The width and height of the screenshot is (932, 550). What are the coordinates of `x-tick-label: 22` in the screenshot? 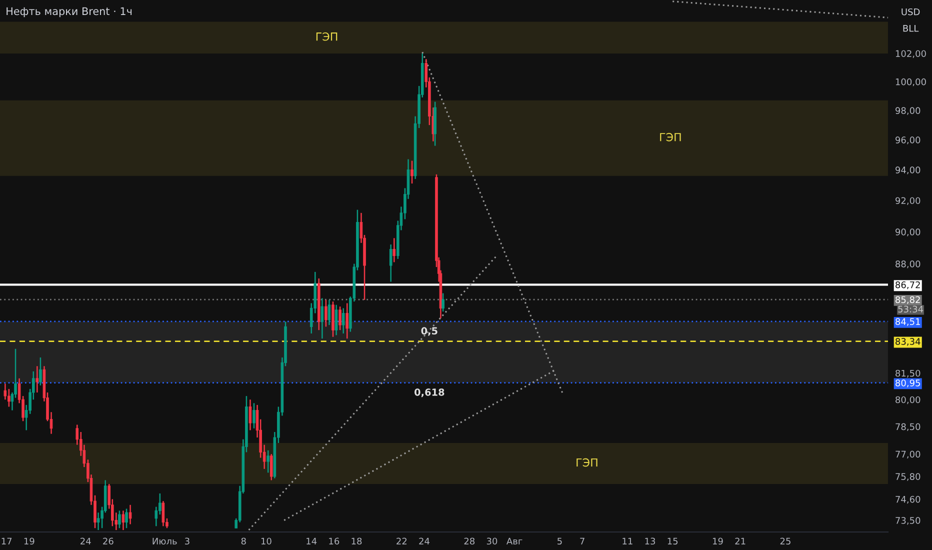 It's located at (401, 541).